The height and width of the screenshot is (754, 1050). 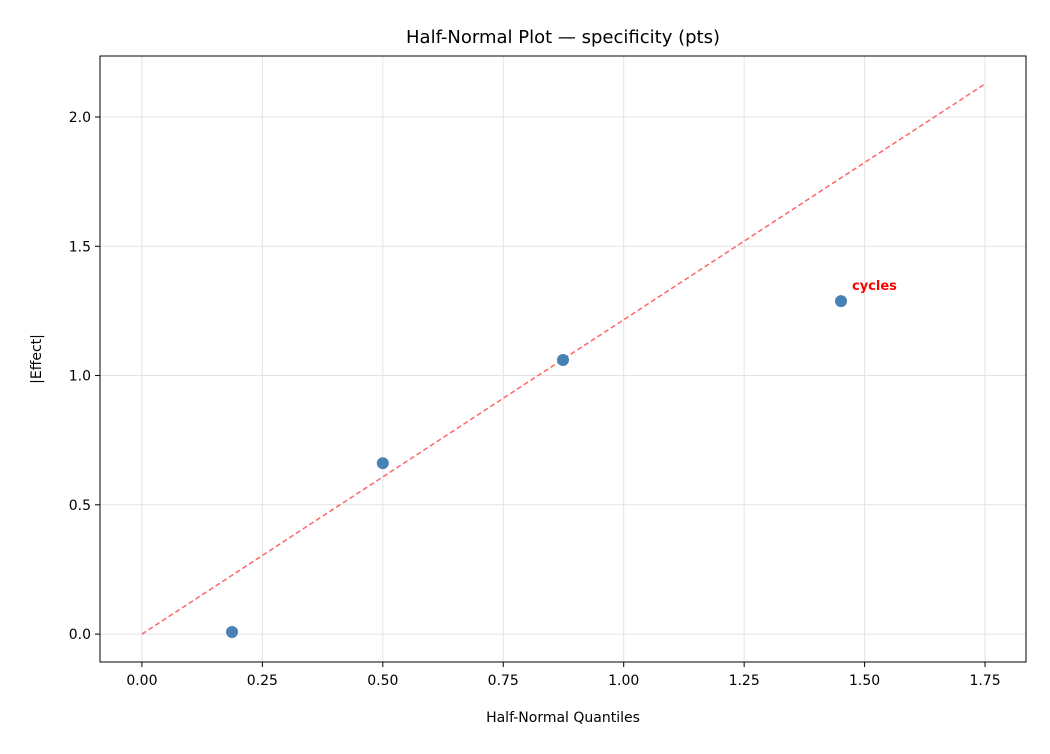 What do you see at coordinates (503, 681) in the screenshot?
I see `x-tick-label: 0.75` at bounding box center [503, 681].